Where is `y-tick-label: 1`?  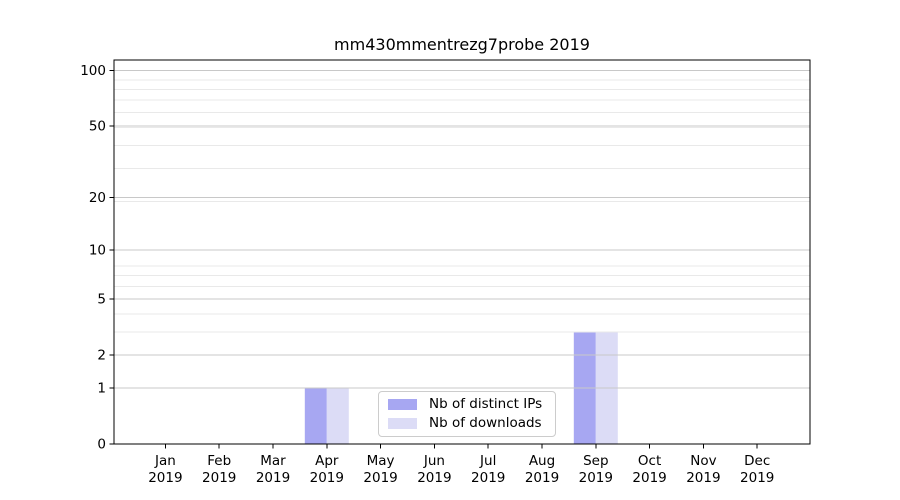
y-tick-label: 1 is located at coordinates (101, 388).